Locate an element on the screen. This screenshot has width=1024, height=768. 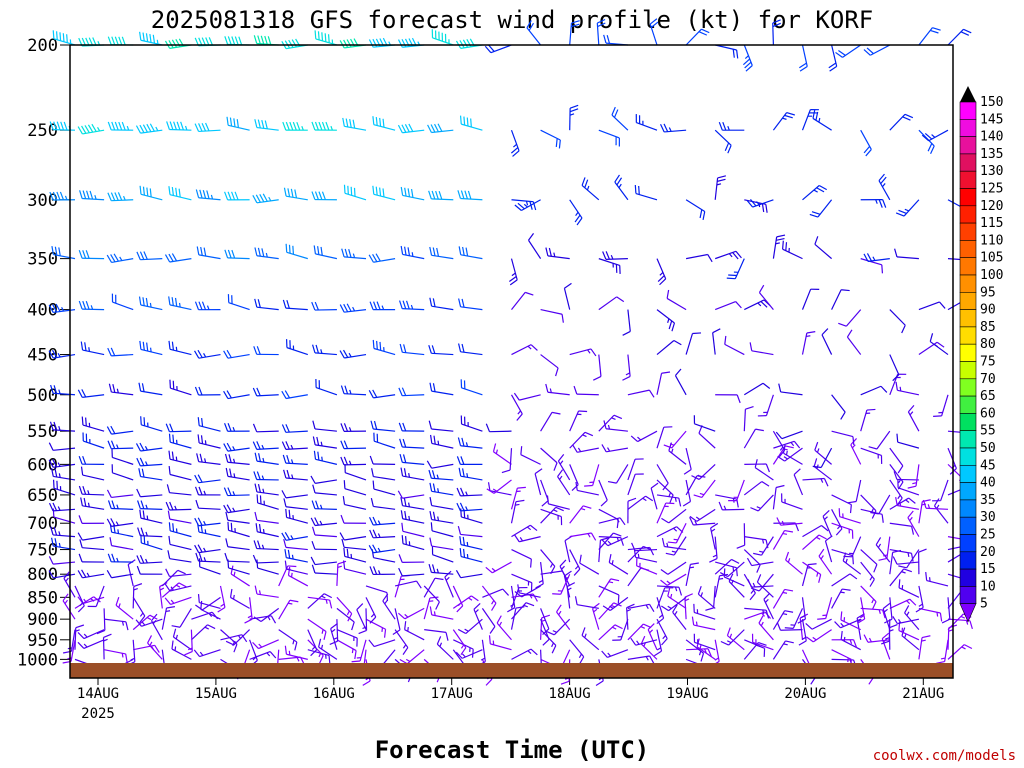
colorbar-label: 100 is located at coordinates (991, 275).